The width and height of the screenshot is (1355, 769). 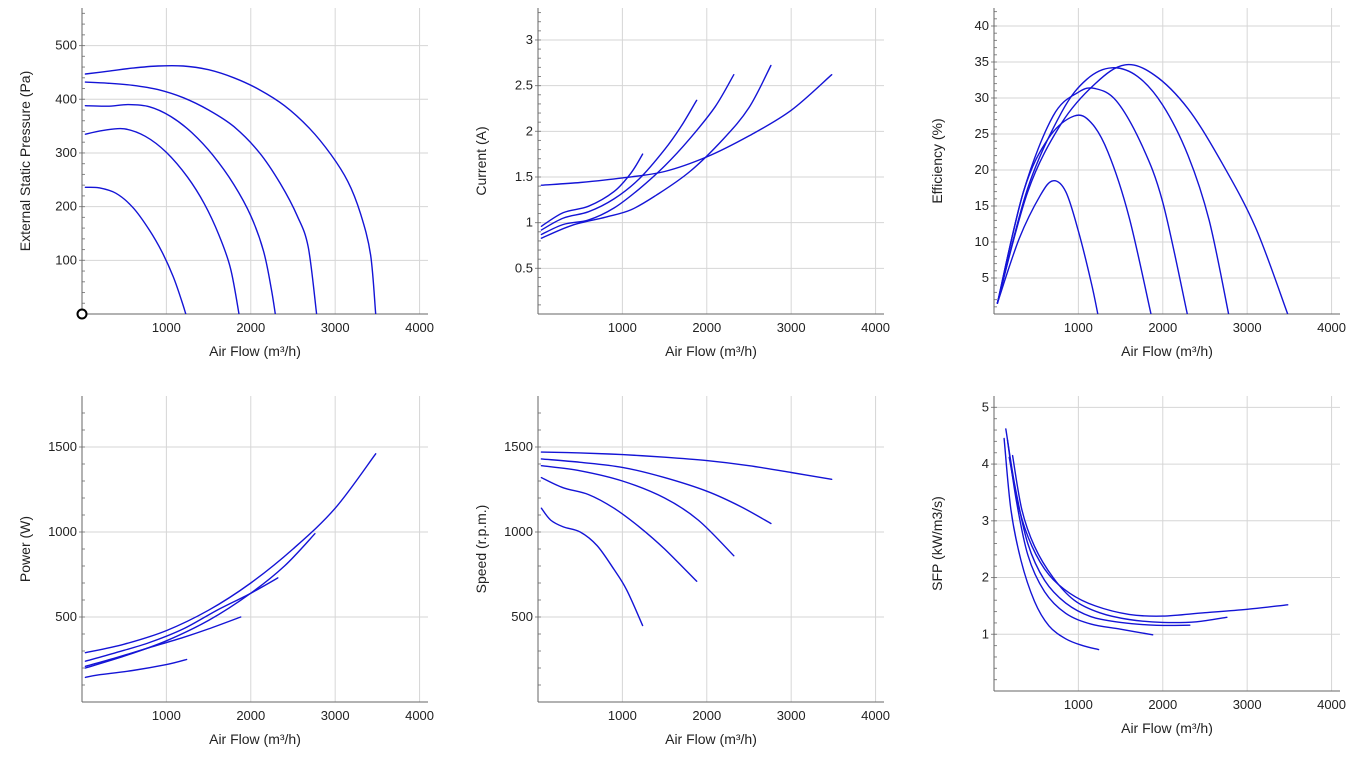 What do you see at coordinates (66, 259) in the screenshot?
I see `y-tick-label: 100` at bounding box center [66, 259].